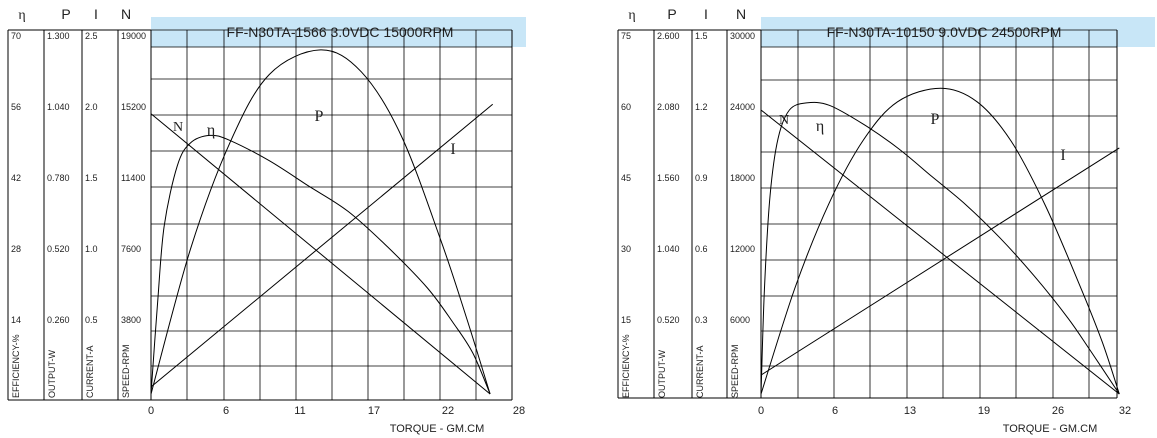 The height and width of the screenshot is (438, 1157). Describe the element at coordinates (133, 178) in the screenshot. I see `scale-tick-label: 11400` at that location.